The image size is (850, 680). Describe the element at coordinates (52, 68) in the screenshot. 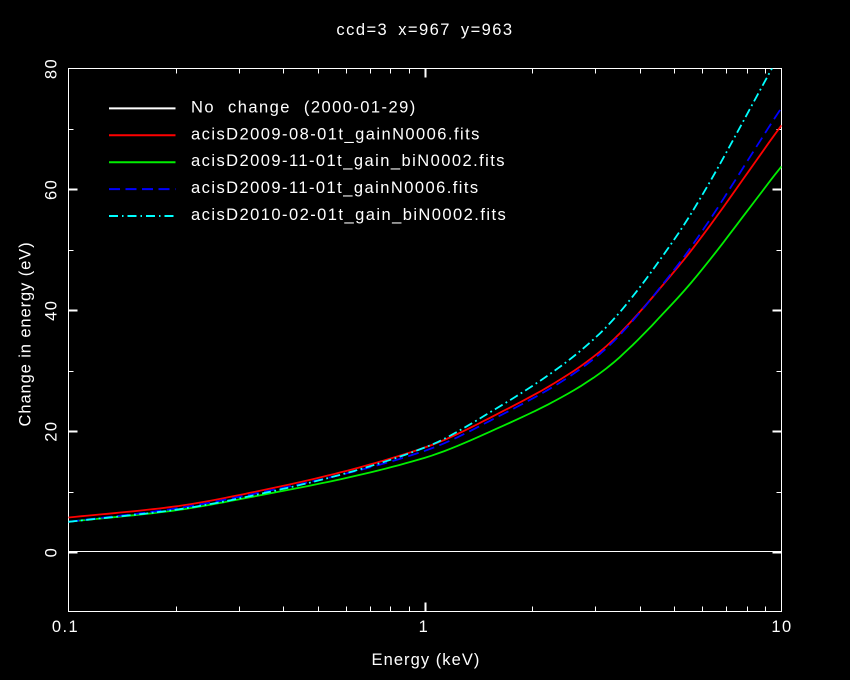

I see `svg-text: 80` at that location.